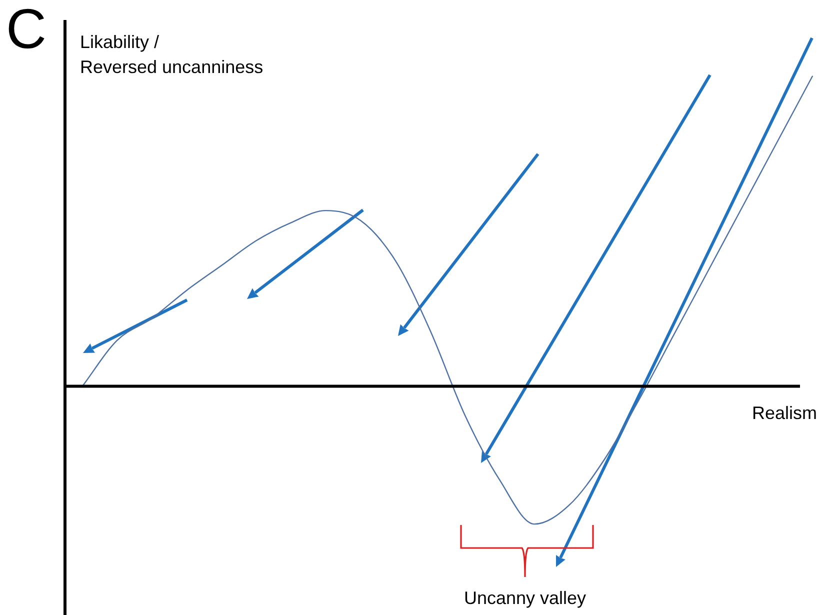 The image size is (832, 615). I want to click on y-axis-title: Likability / Reversed uncanniness, so click(172, 55).